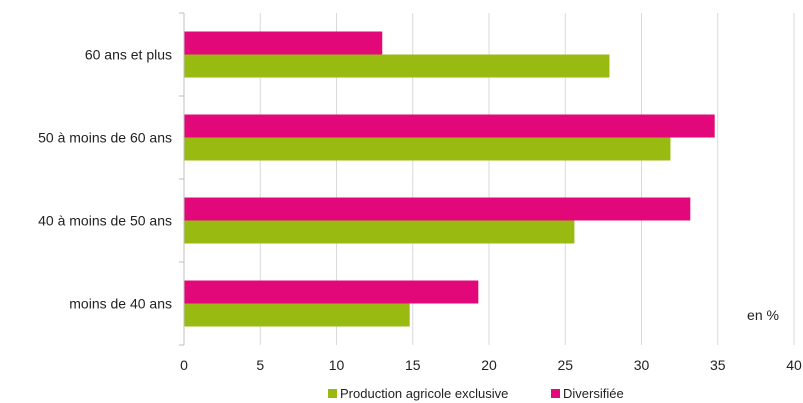 This screenshot has height=403, width=803. Describe the element at coordinates (565, 365) in the screenshot. I see `x-tick-label: 25` at that location.